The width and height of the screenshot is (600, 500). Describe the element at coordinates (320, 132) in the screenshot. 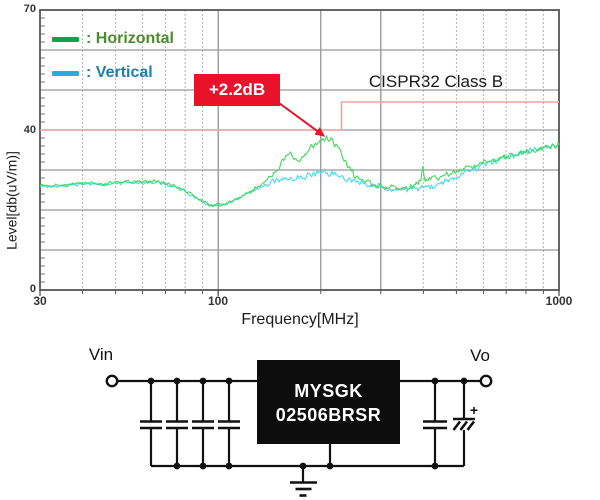

I see `annotation-arrowhead` at that location.